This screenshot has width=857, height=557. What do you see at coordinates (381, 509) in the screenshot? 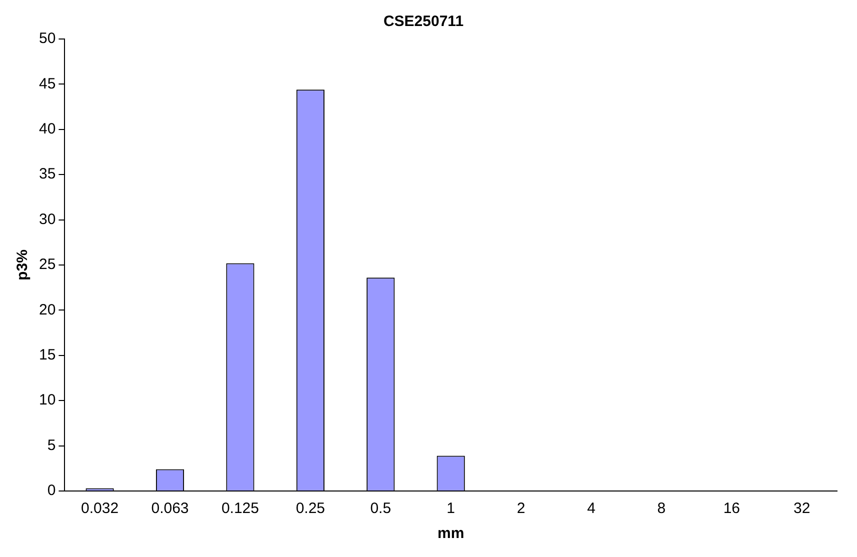
I see `x-tick-label: 0.5` at bounding box center [381, 509].